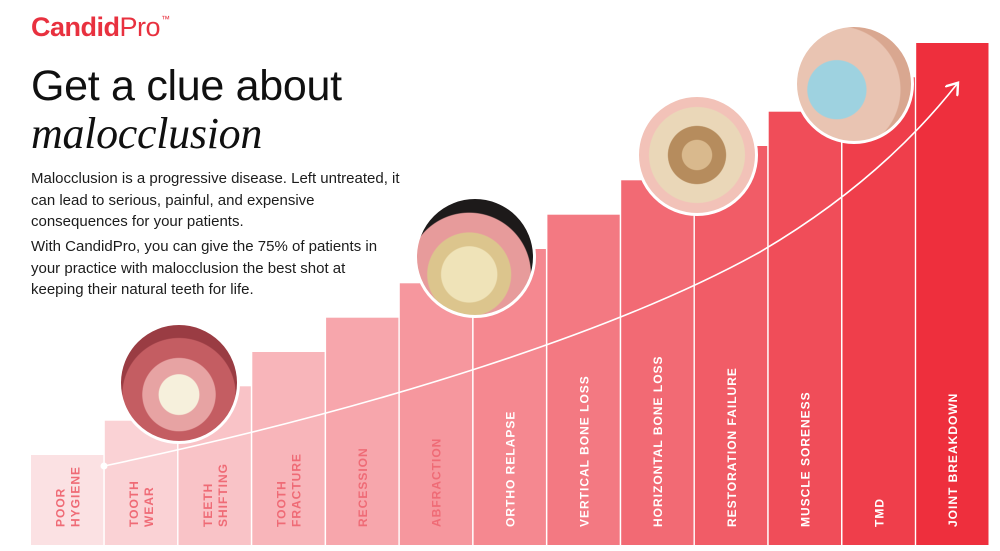 Image resolution: width=1000 pixels, height=551 pixels. What do you see at coordinates (75, 27) in the screenshot?
I see `logo-name: Candid` at bounding box center [75, 27].